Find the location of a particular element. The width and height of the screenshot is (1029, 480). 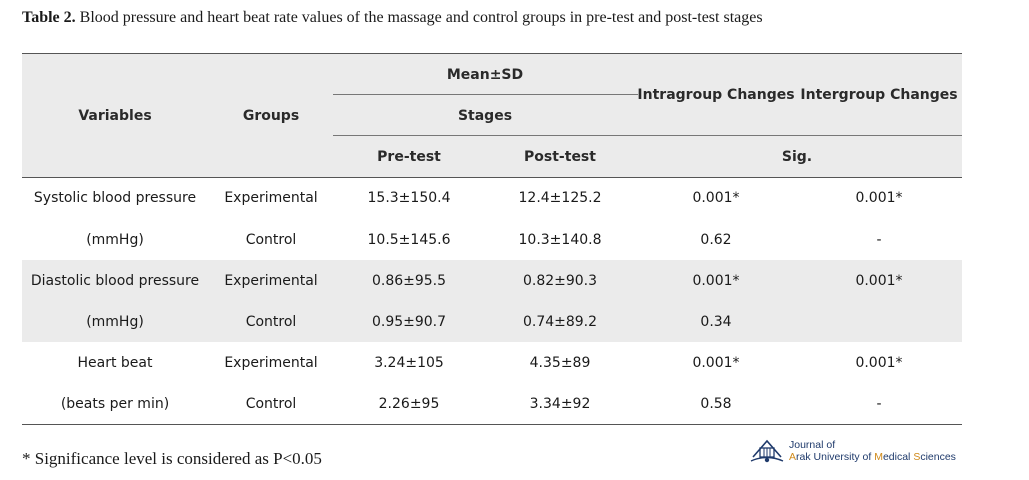

cell-post-test: 0.74±89.2 is located at coordinates (560, 322).